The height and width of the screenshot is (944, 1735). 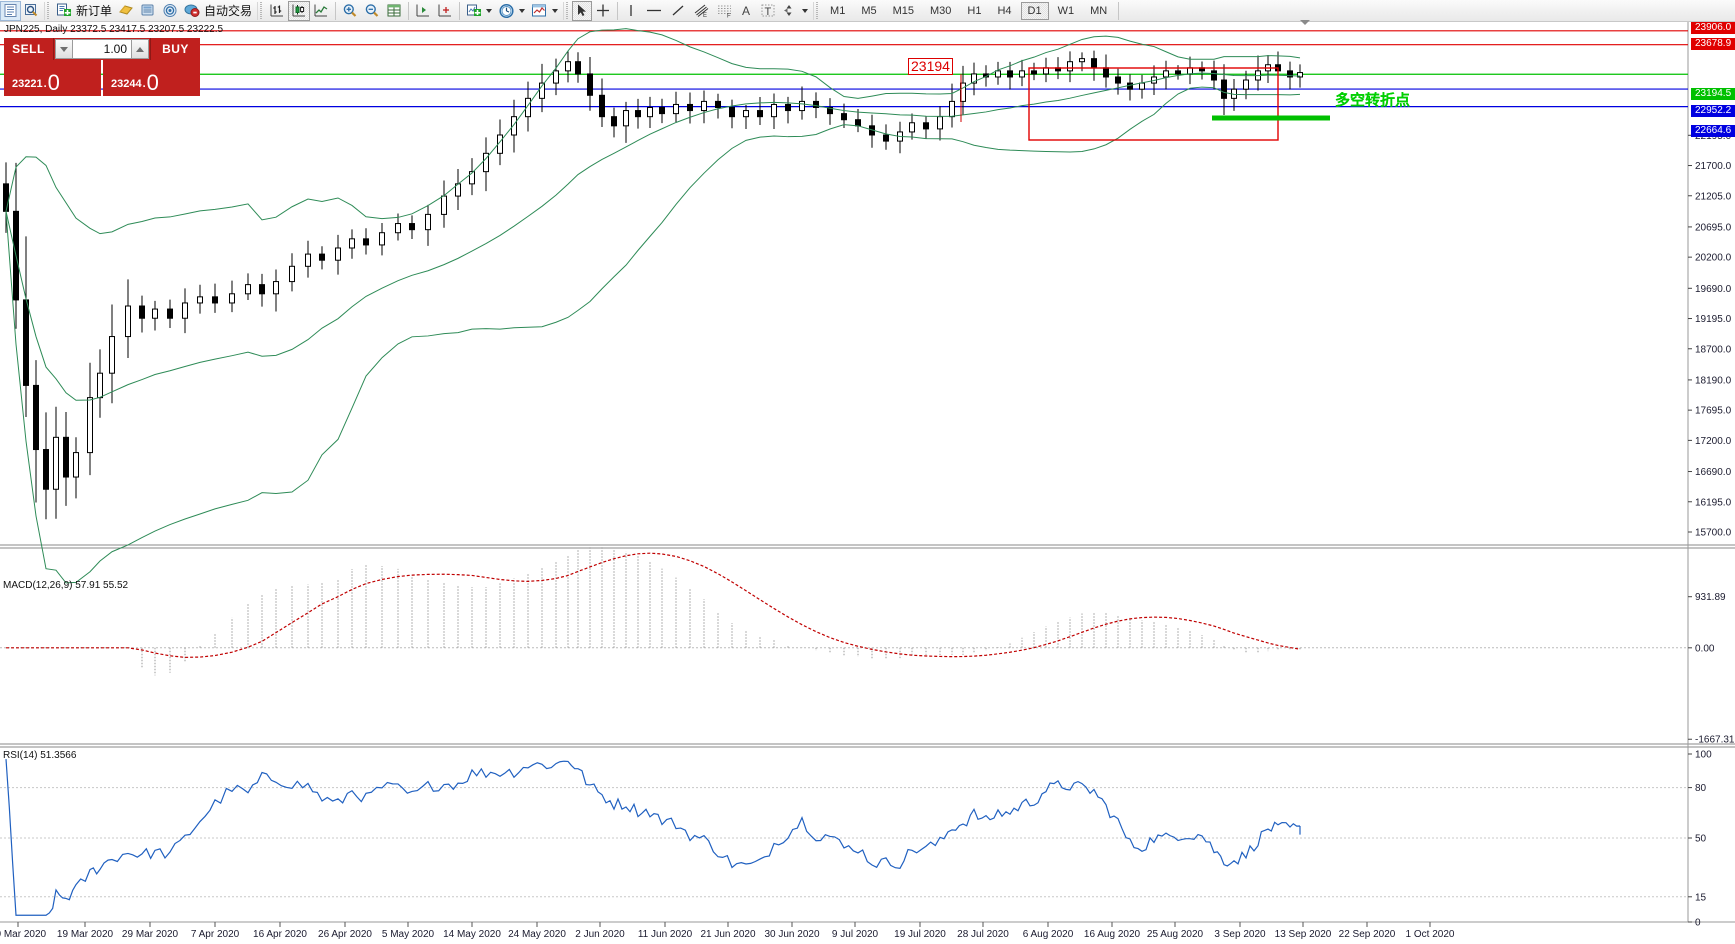 I want to click on one-click-trading-top-row: SELL 1.00 BUY, so click(x=102, y=49).